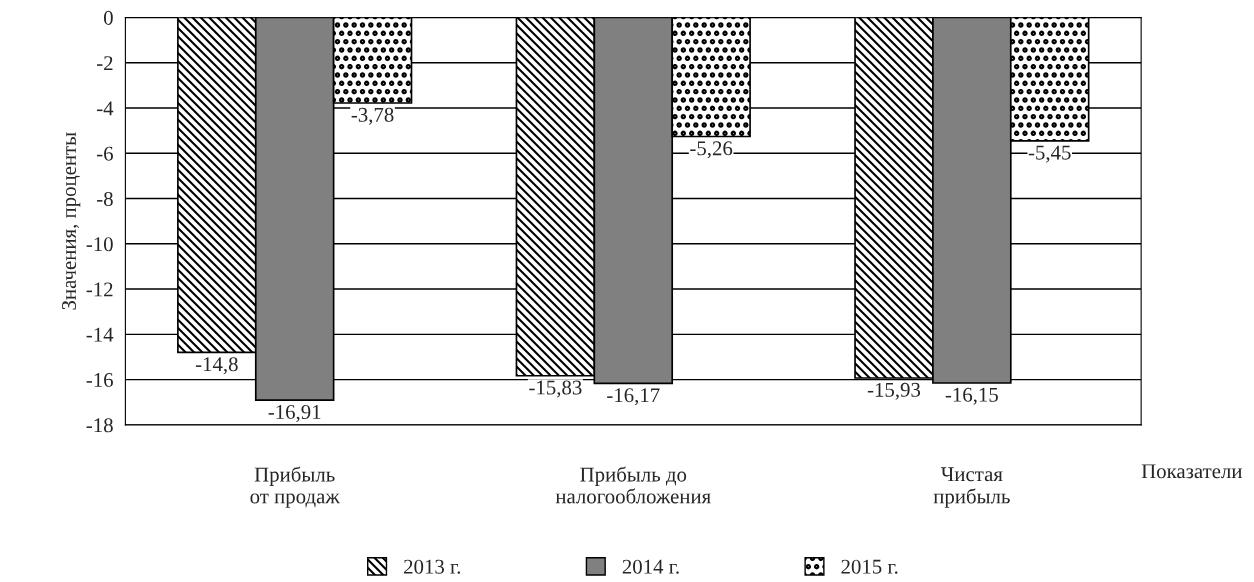 This screenshot has height=582, width=1254. Describe the element at coordinates (99, 244) in the screenshot. I see `y-tick-label: -10` at that location.